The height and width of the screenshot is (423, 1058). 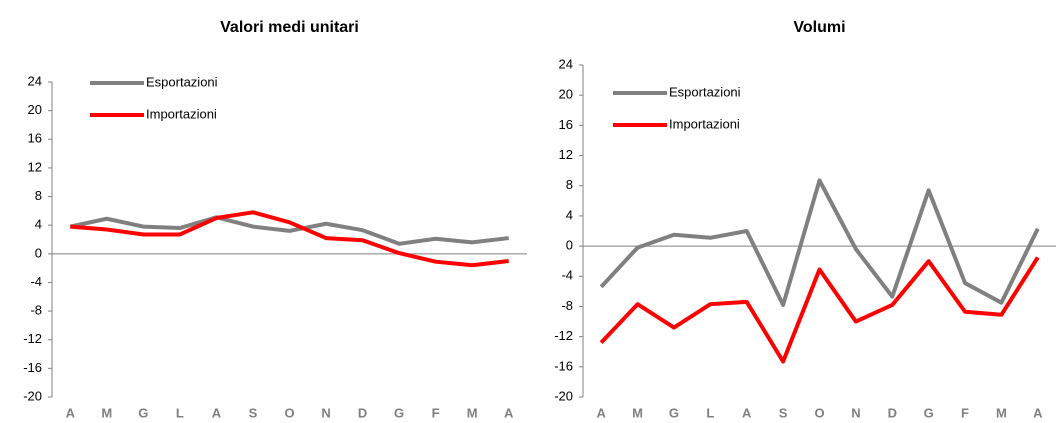 What do you see at coordinates (819, 27) in the screenshot?
I see `chart-title: Volumi` at bounding box center [819, 27].